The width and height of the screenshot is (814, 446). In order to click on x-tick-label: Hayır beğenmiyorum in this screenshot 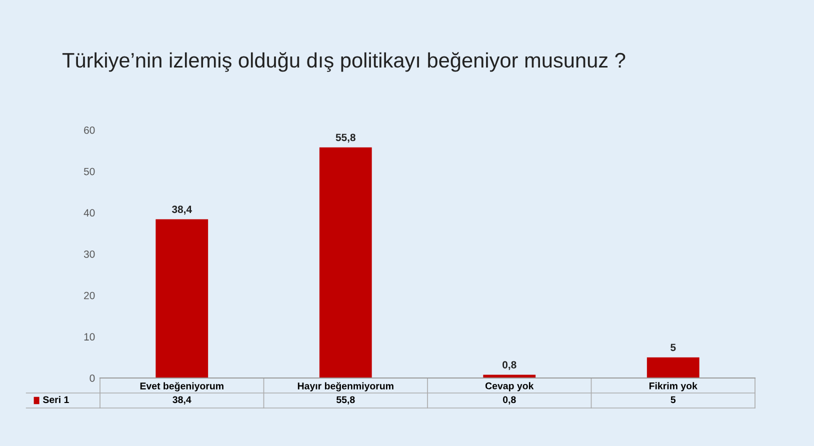, I will do `click(346, 387)`.